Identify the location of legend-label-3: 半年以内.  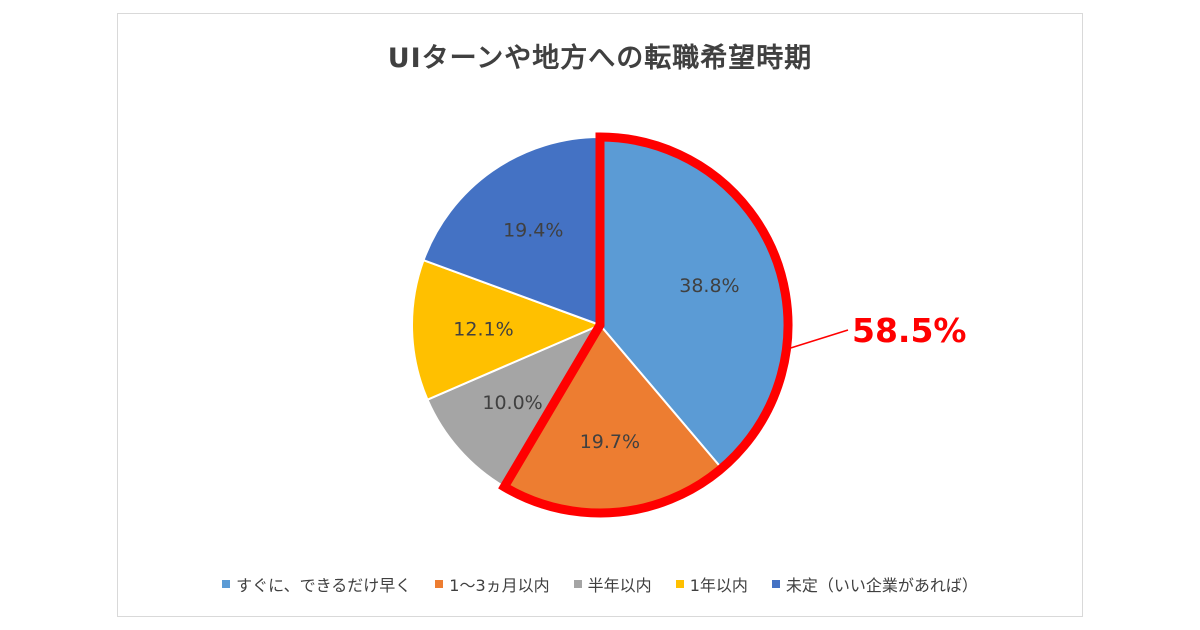
(619, 585).